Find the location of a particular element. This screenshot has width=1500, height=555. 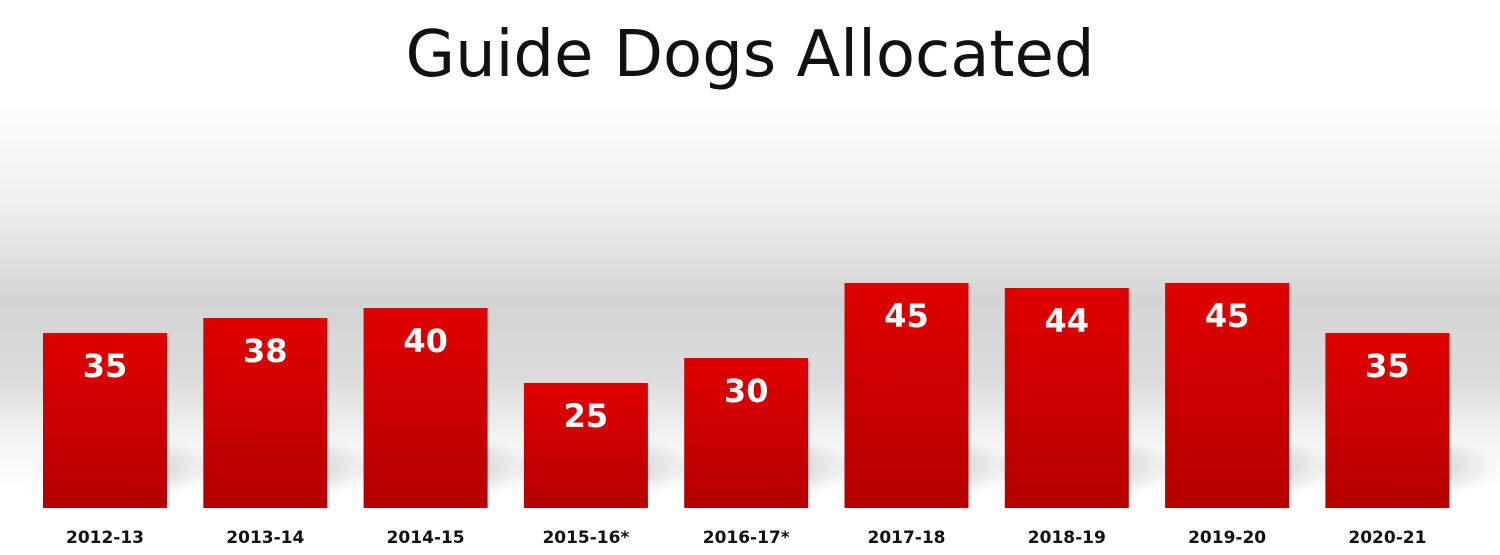

x-tick-label: 2017-18 is located at coordinates (906, 538).